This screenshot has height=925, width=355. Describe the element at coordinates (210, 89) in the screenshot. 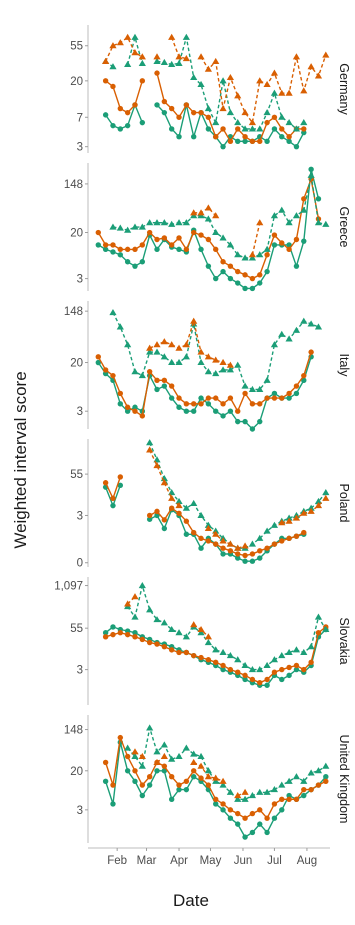

I see `panel: 55 20 7 3 Germany` at that location.